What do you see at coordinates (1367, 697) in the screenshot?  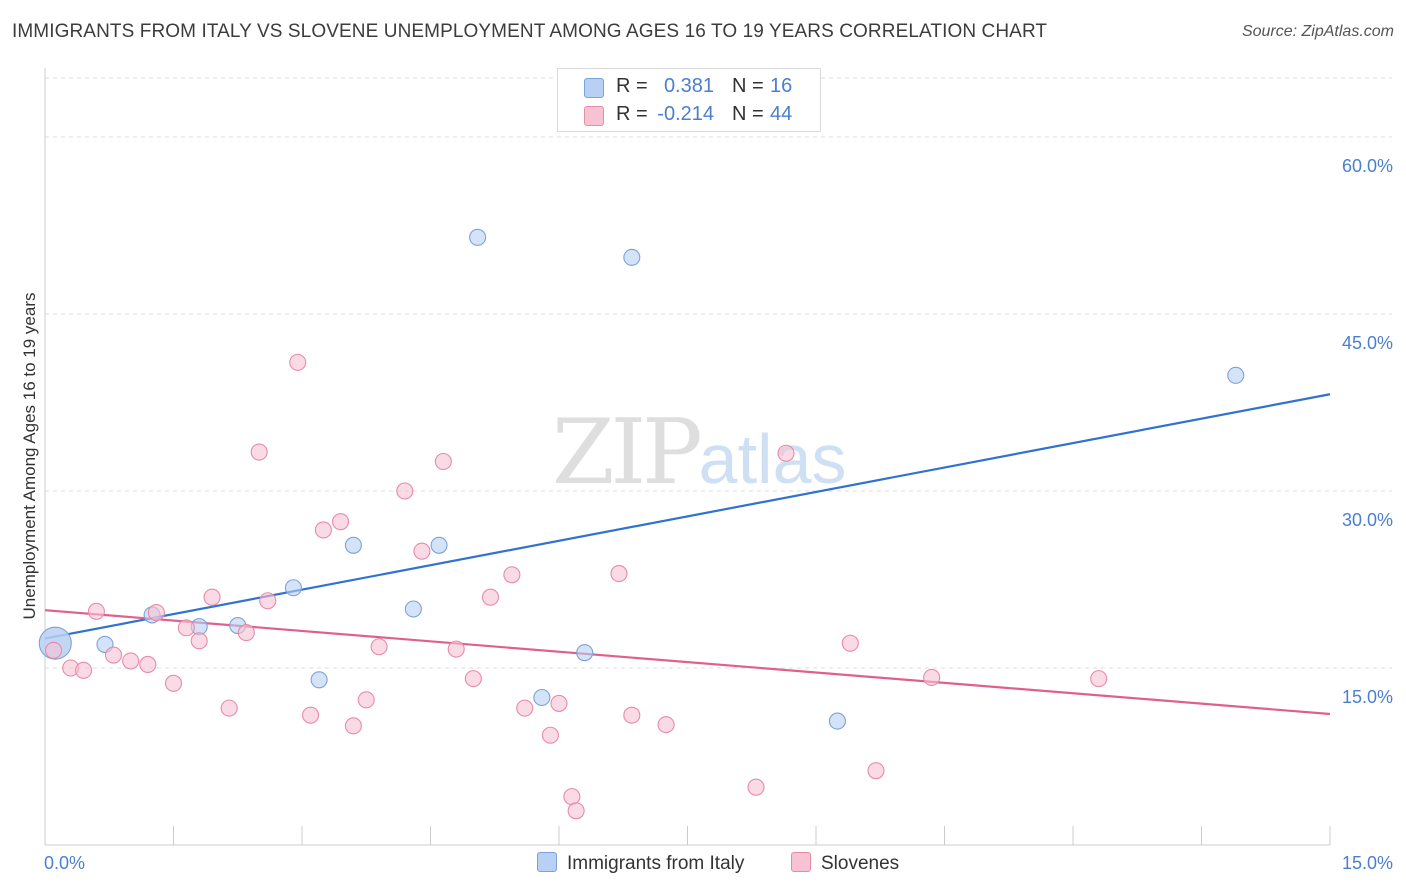 I see `y-tick-label: 15.0%` at bounding box center [1367, 697].